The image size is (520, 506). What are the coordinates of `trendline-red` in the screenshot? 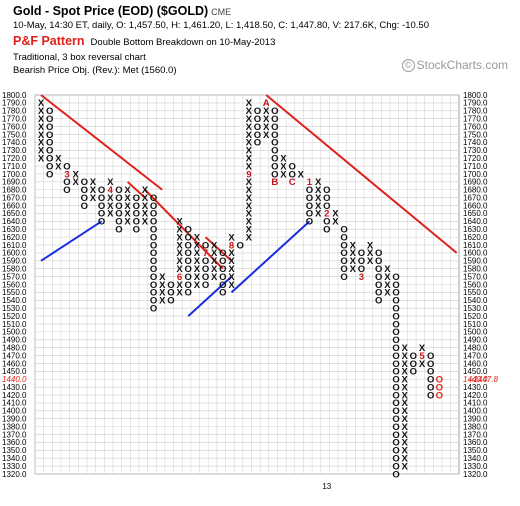 It's located at (361, 174).